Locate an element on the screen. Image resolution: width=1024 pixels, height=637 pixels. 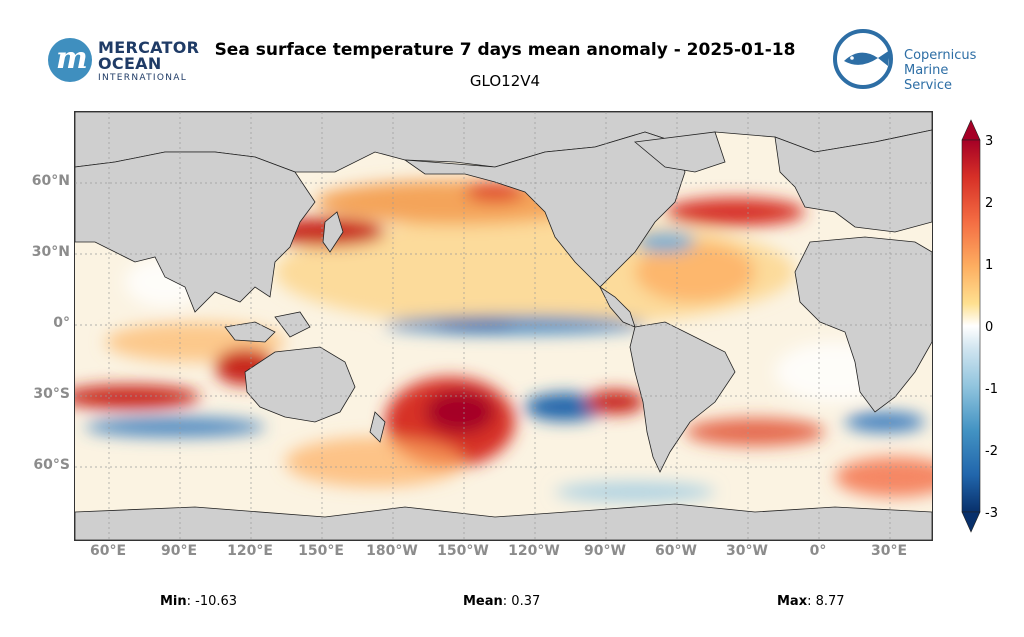
stat-mean-value: : 0.37 is located at coordinates (521, 601).